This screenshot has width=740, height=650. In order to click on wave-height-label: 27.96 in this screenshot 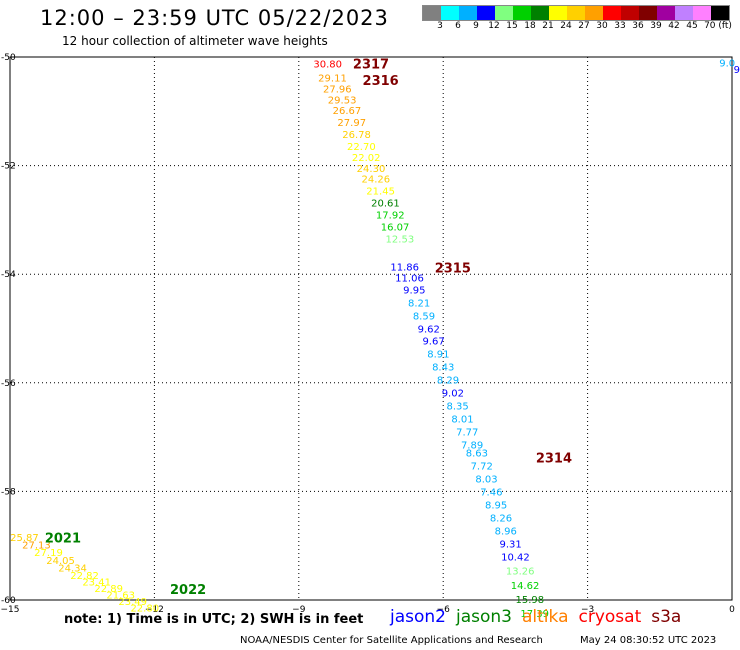, I will do `click(337, 89)`.